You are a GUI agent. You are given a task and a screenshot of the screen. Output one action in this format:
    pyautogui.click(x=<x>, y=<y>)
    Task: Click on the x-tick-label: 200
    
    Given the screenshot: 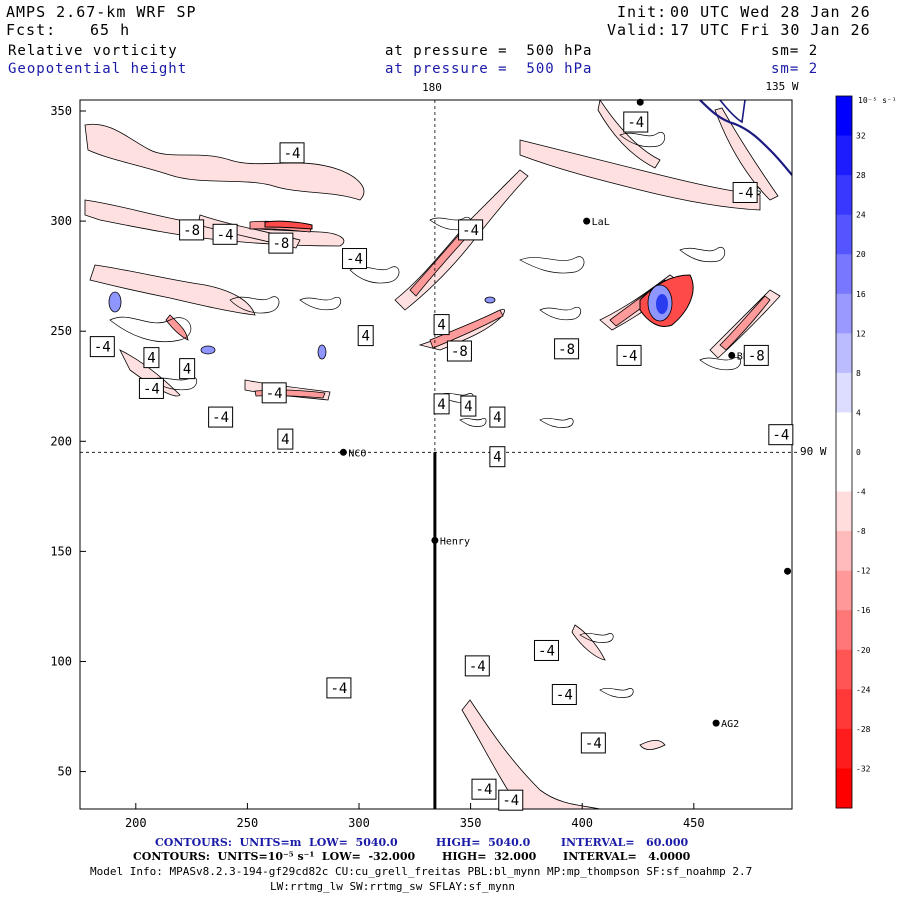 What is the action you would take?
    pyautogui.click(x=136, y=823)
    